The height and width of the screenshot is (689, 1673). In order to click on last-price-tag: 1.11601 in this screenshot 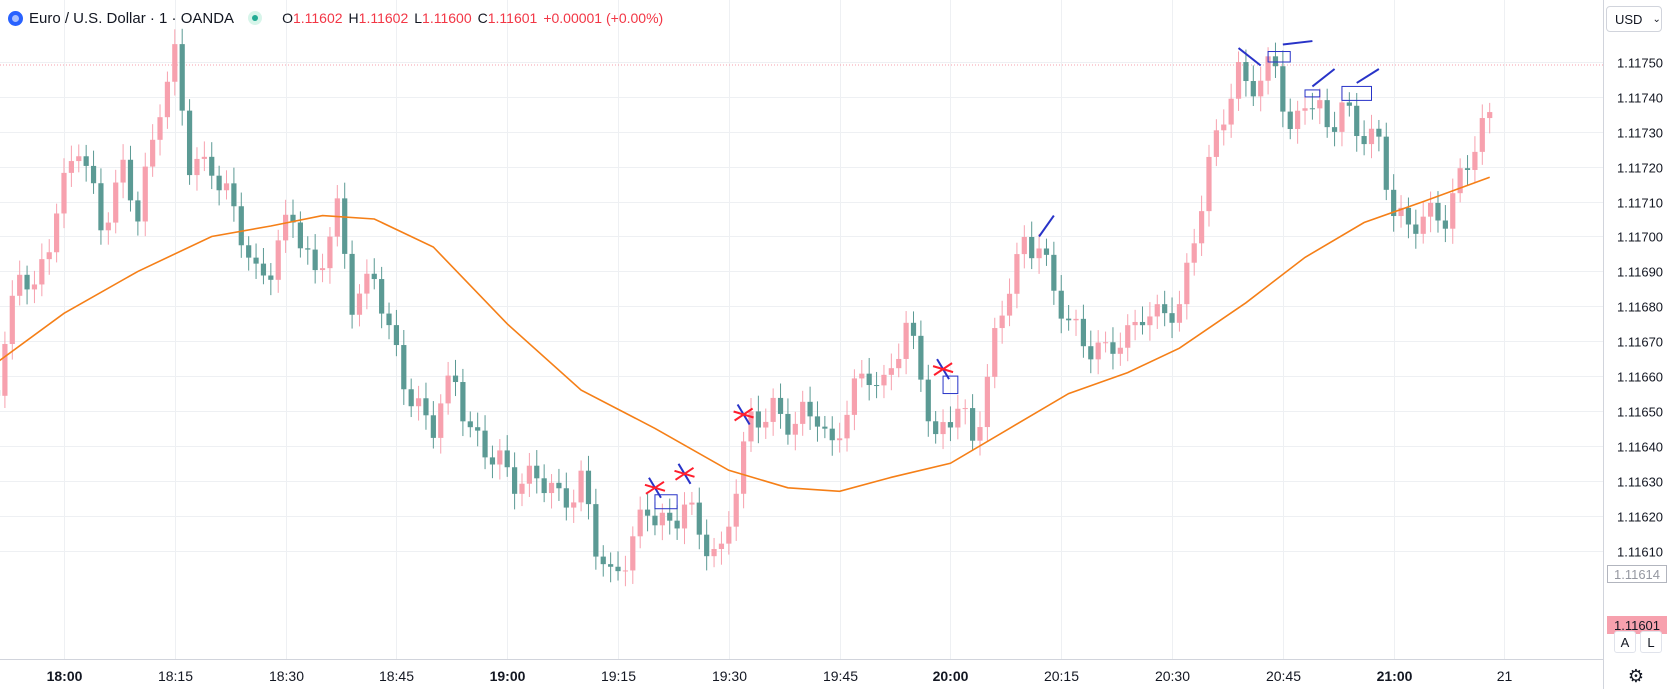, I will do `click(1637, 625)`.